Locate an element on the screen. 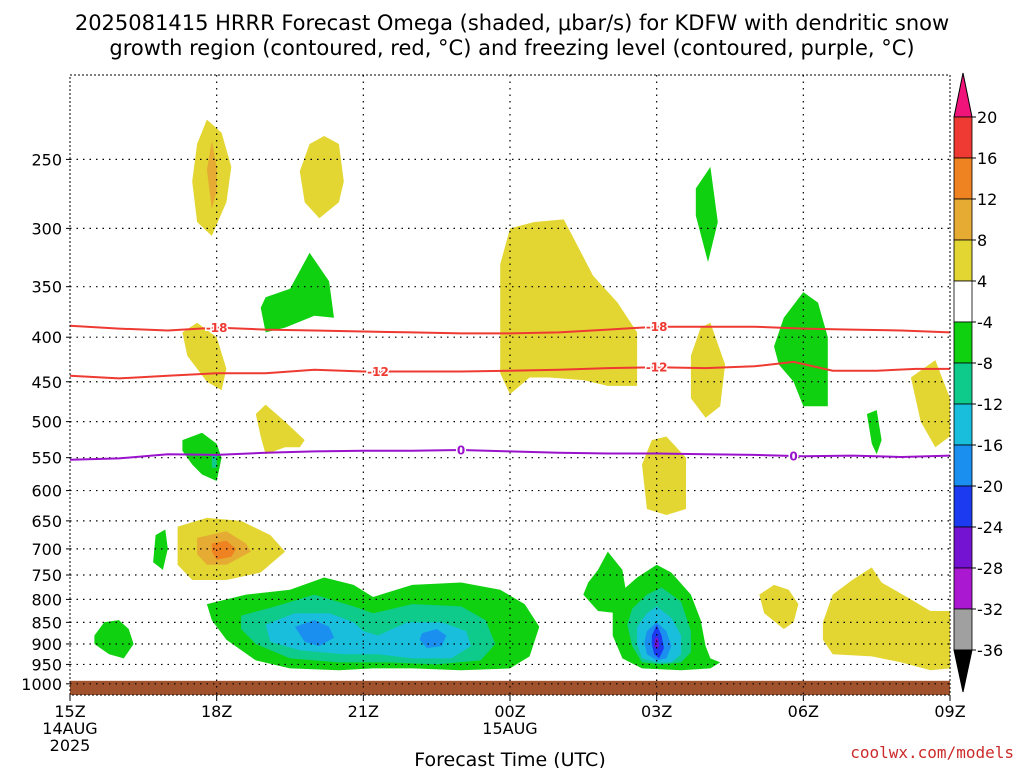 This screenshot has height=768, width=1024. colorbar-label-10: -24 is located at coordinates (990, 527).